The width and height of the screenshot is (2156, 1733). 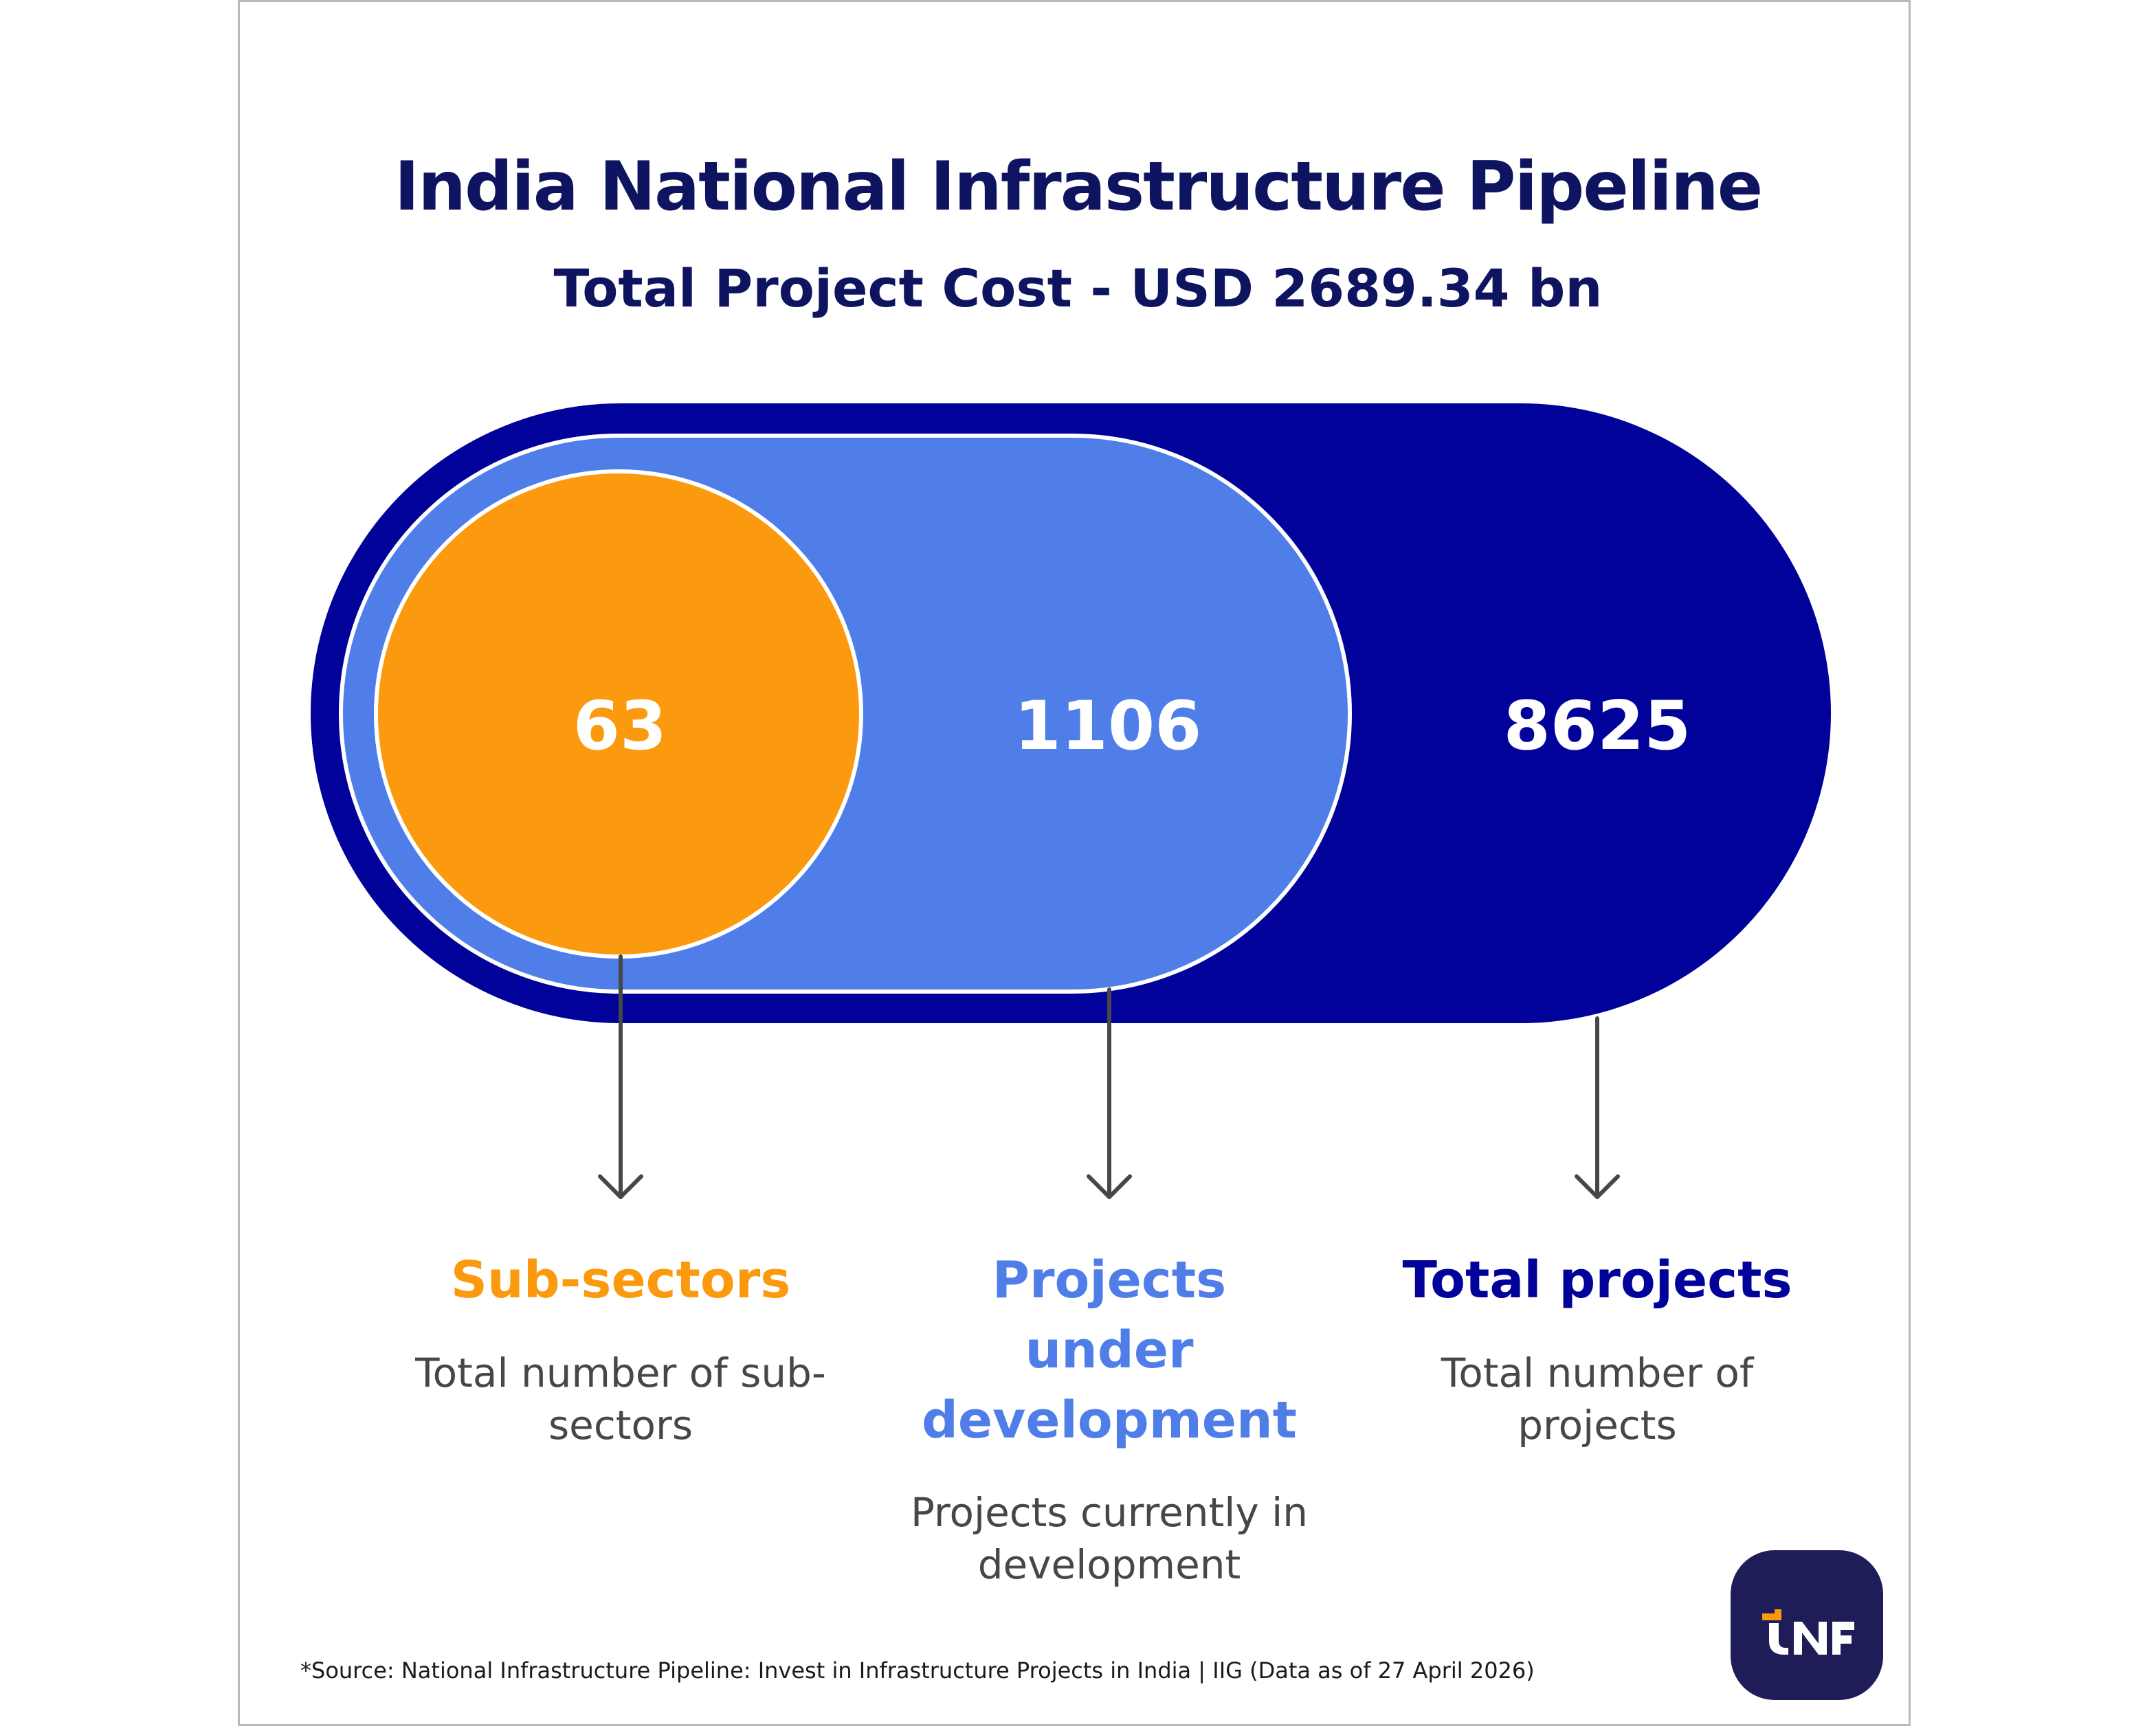 I want to click on tnf-logo-icon, so click(x=1807, y=1625).